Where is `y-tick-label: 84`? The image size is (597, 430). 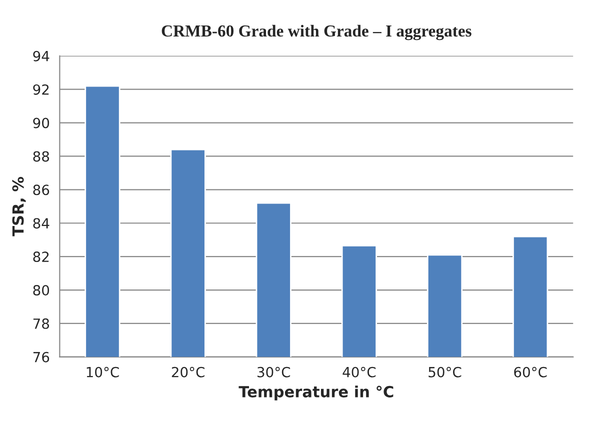
y-tick-label: 84 is located at coordinates (41, 223).